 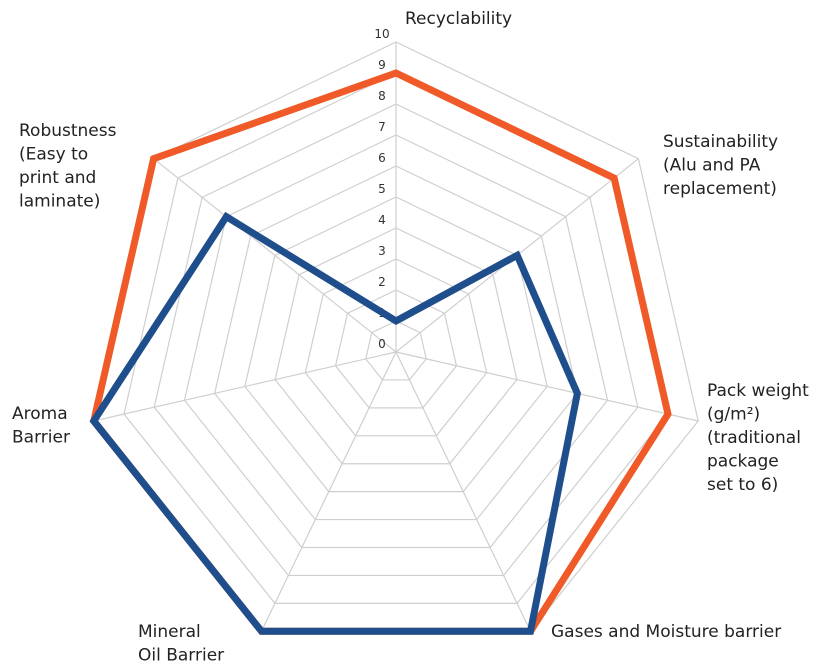 I want to click on category-line: Barrier, so click(x=41, y=438).